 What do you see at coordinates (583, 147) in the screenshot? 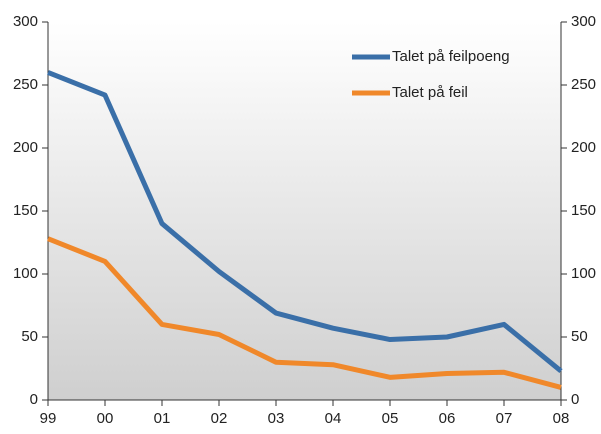
I see `y2-tick-label: 200` at bounding box center [583, 147].